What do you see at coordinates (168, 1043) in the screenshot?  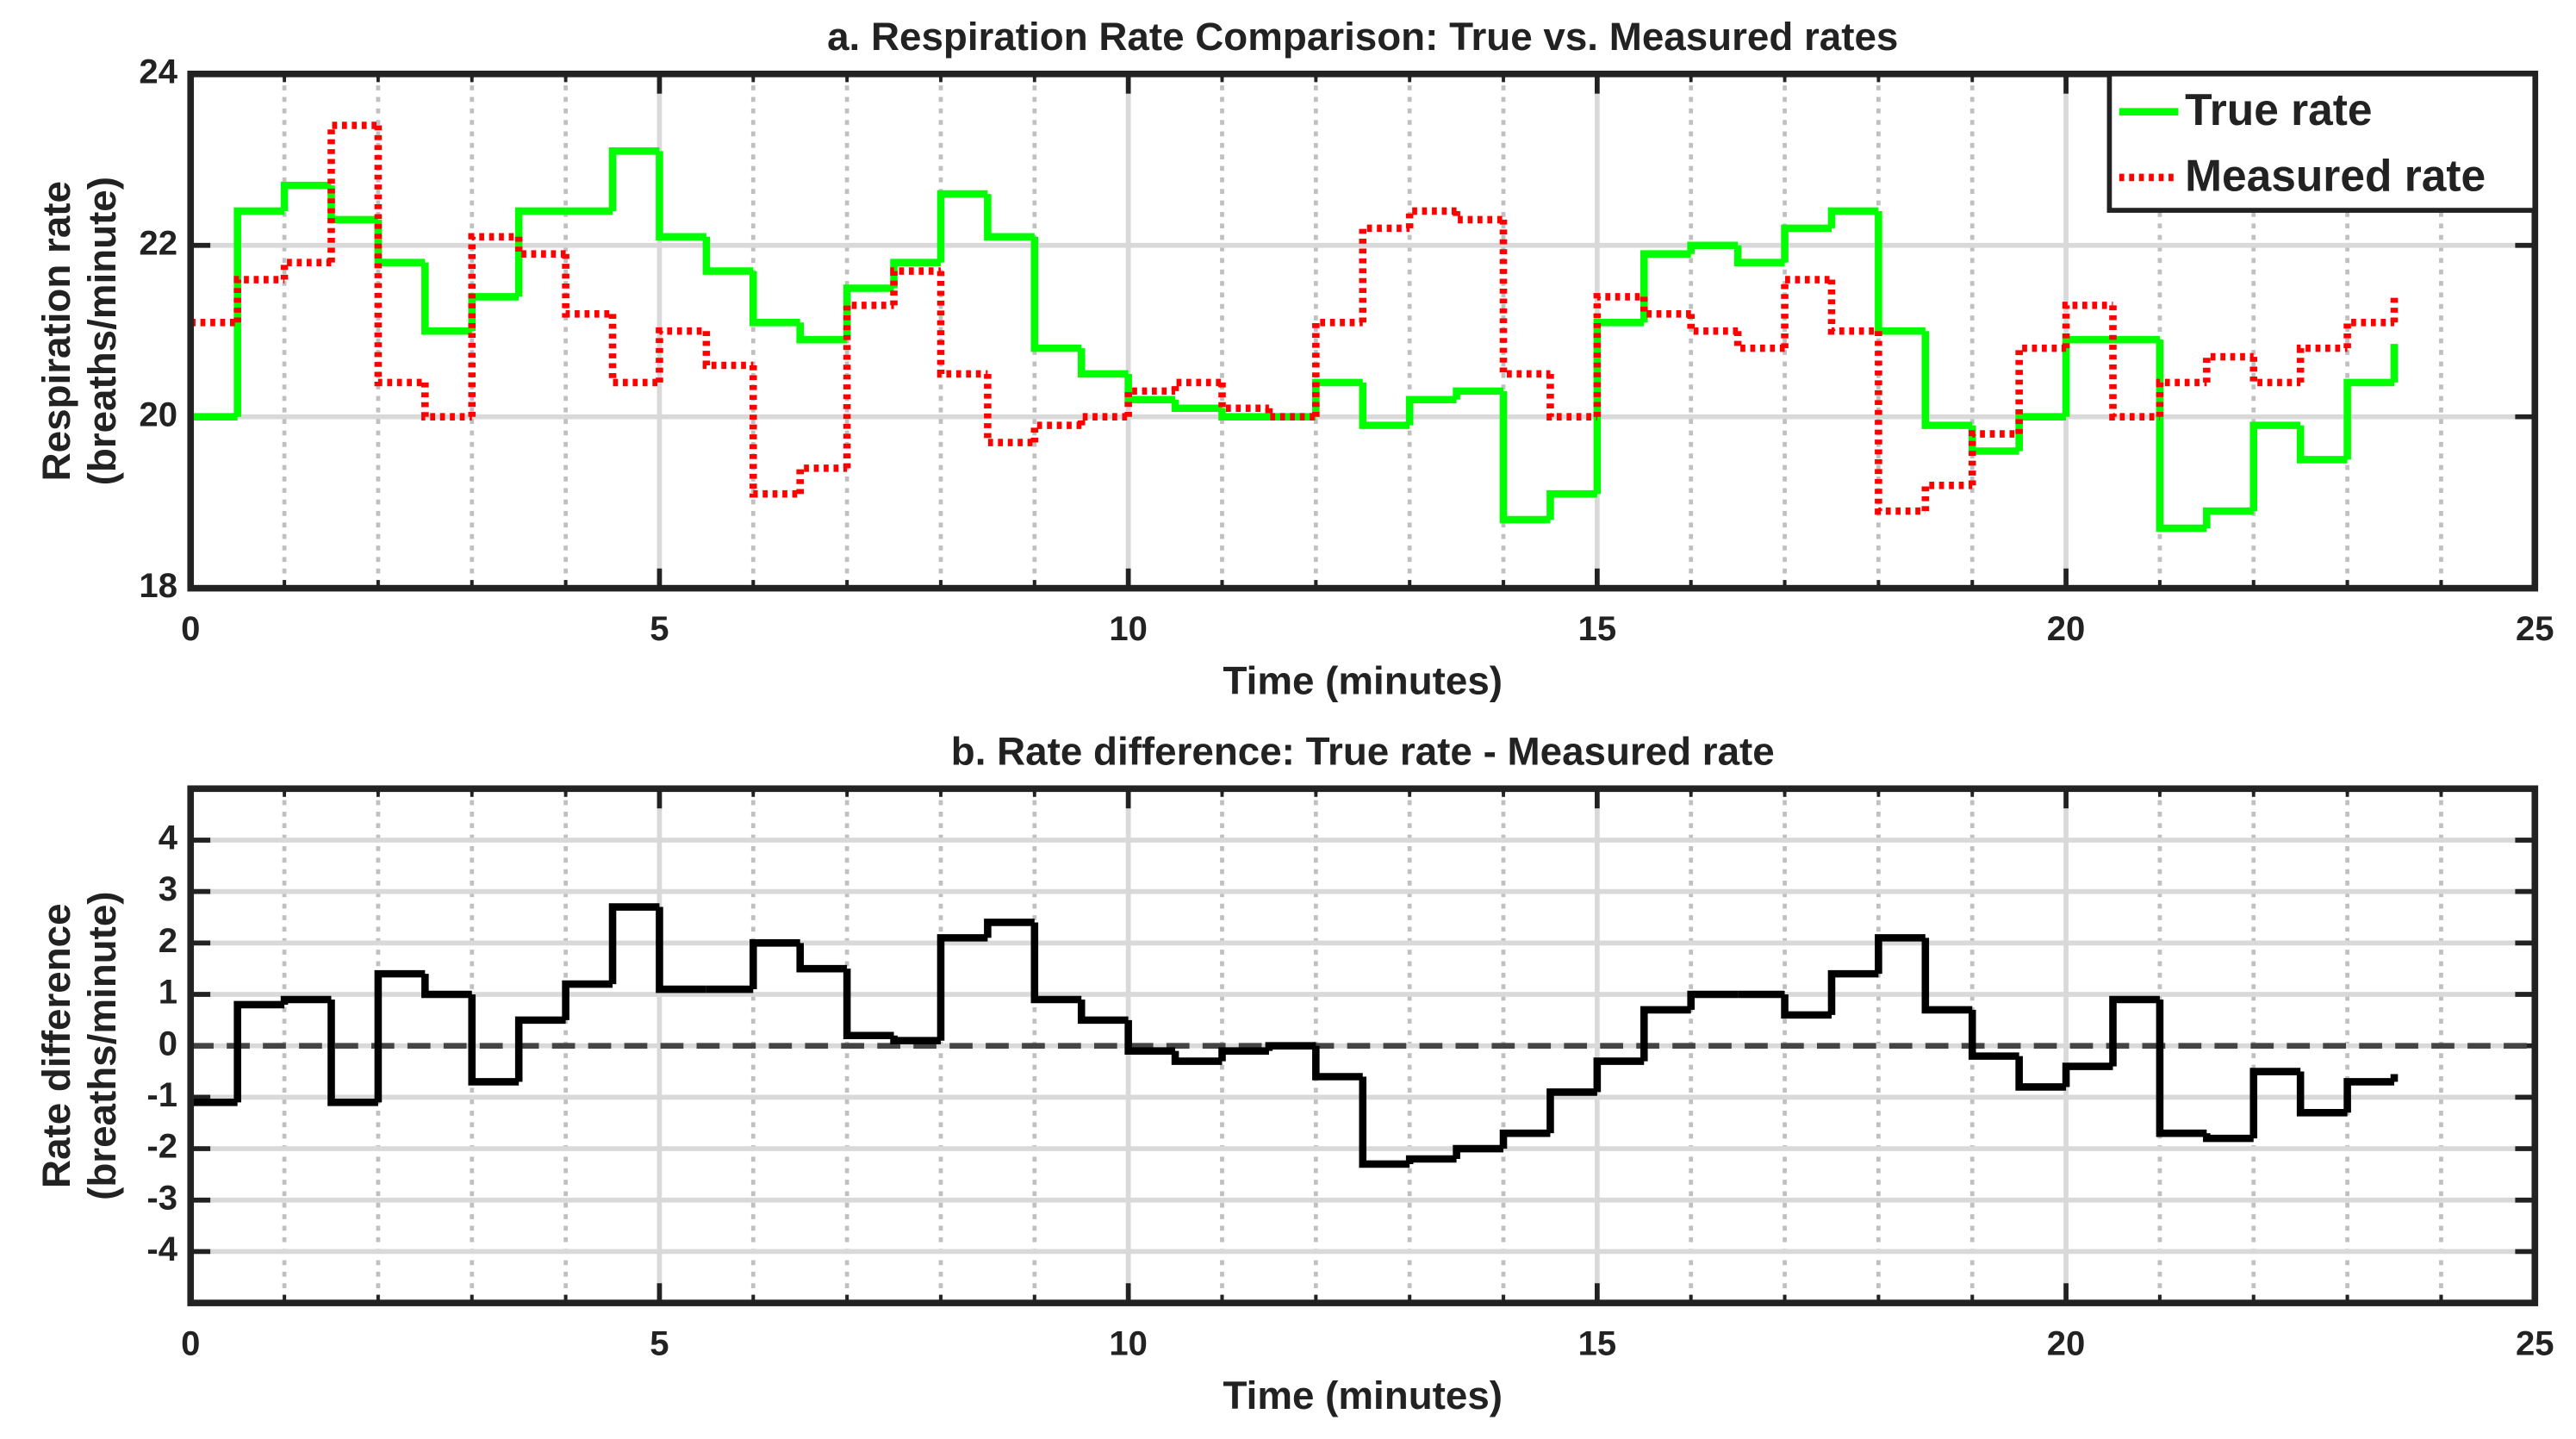 I see `y-tick-label: 0` at bounding box center [168, 1043].